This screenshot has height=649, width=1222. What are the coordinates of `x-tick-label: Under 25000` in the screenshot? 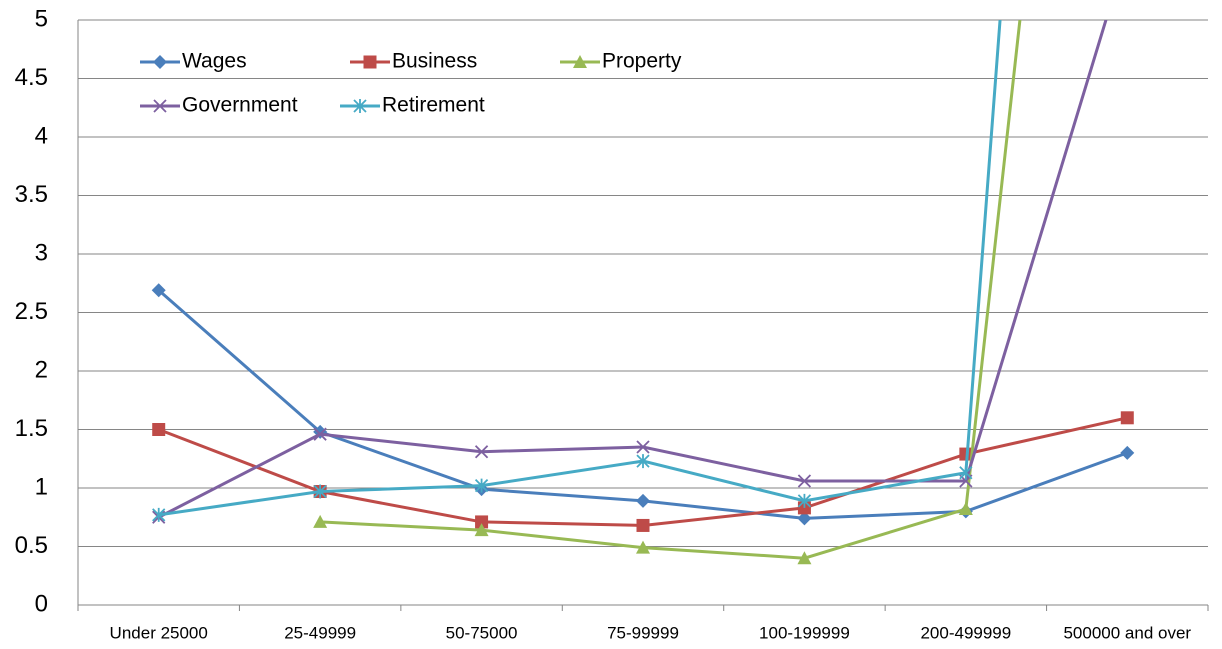 It's located at (159, 632).